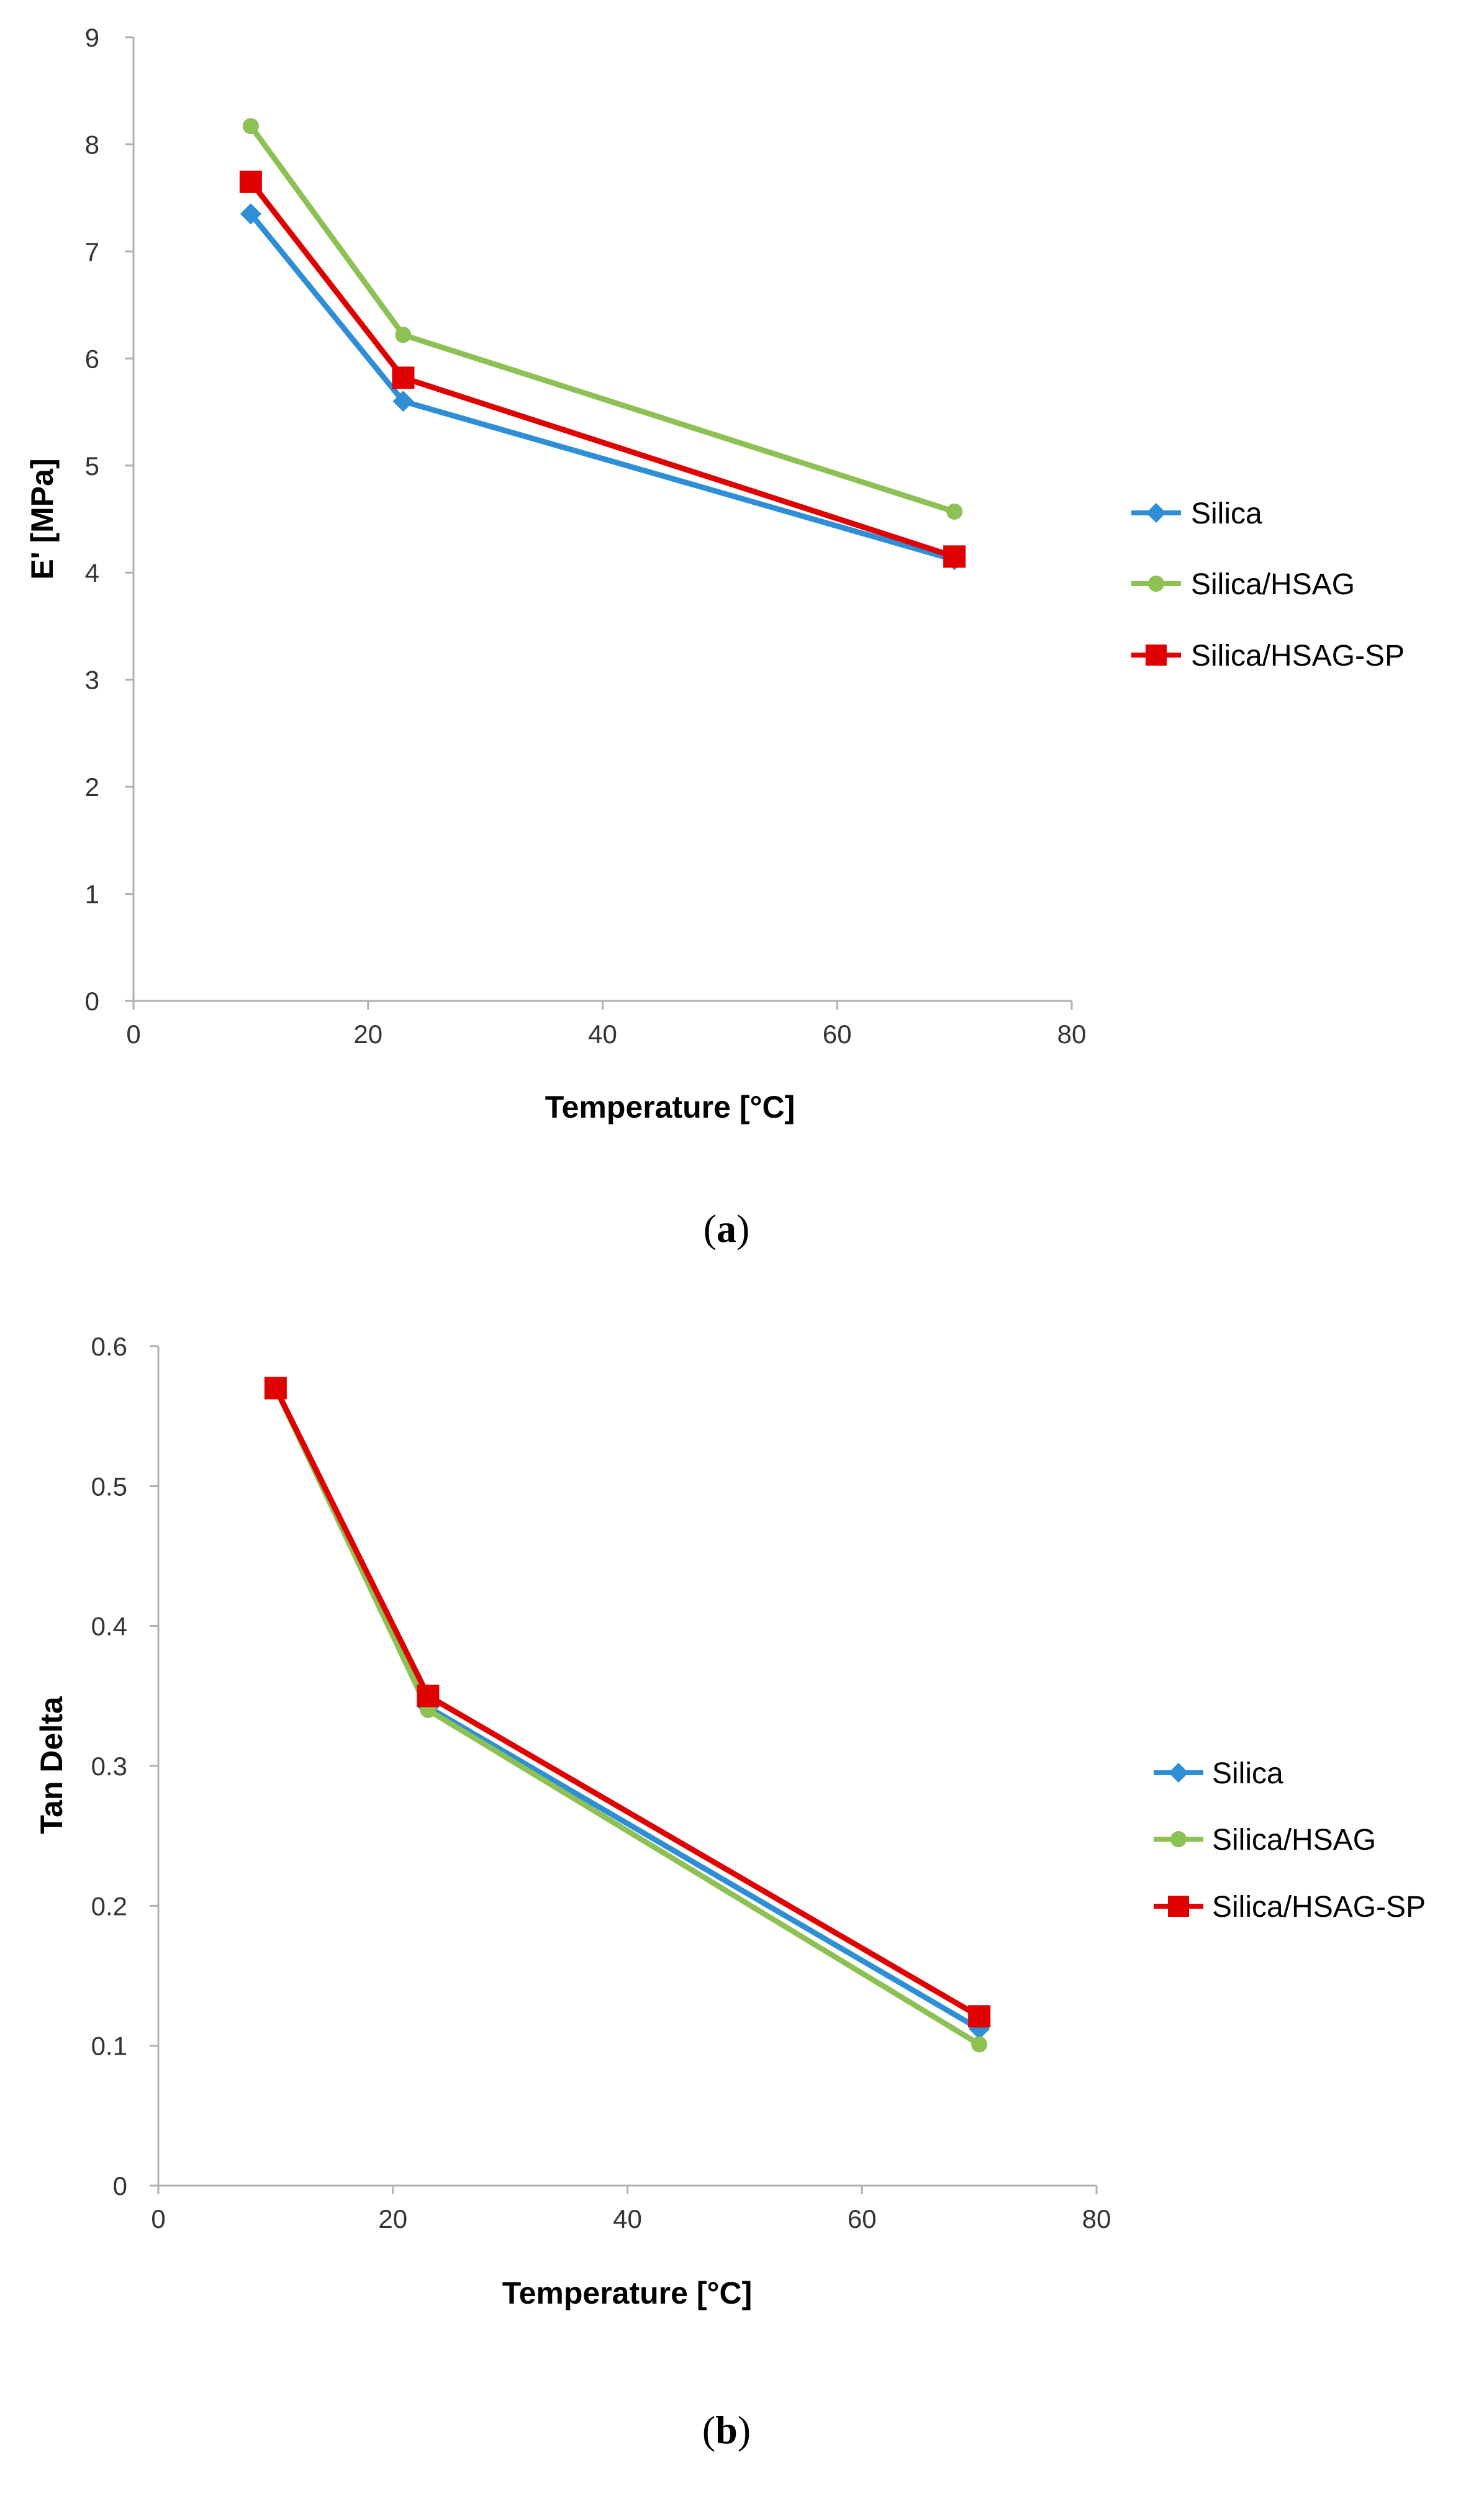 This screenshot has width=1484, height=2493. Describe the element at coordinates (92, 358) in the screenshot. I see `y-tick-label: 6` at that location.